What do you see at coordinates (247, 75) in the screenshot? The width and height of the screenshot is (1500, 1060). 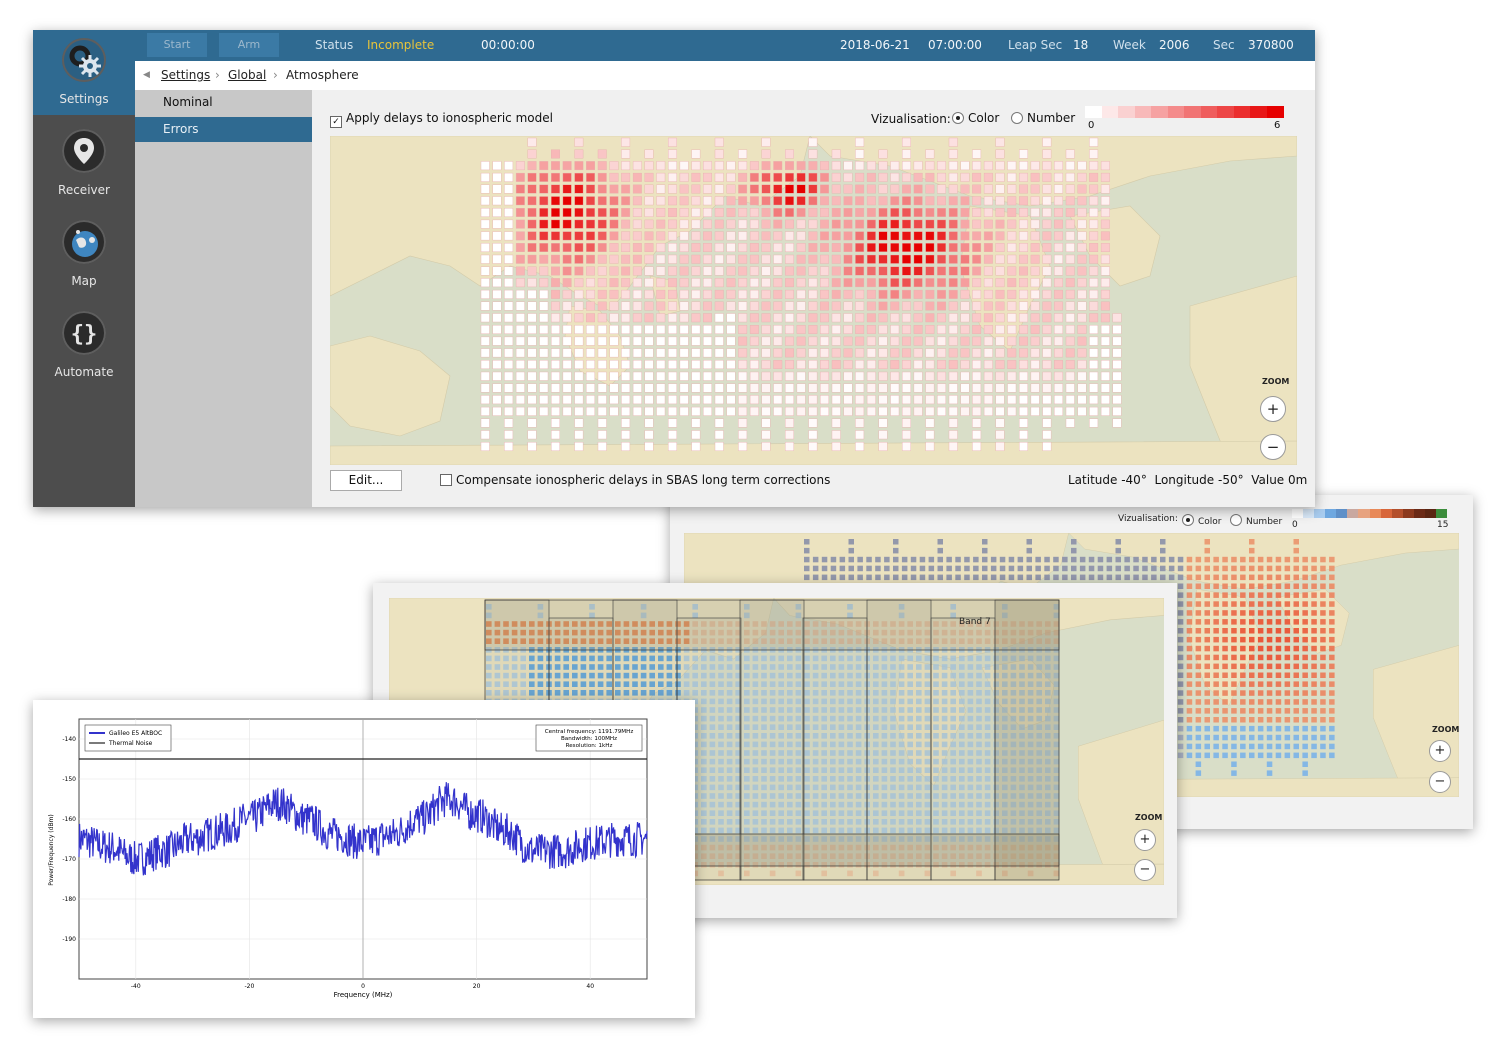 I see `breadcrumb-global: Global` at bounding box center [247, 75].